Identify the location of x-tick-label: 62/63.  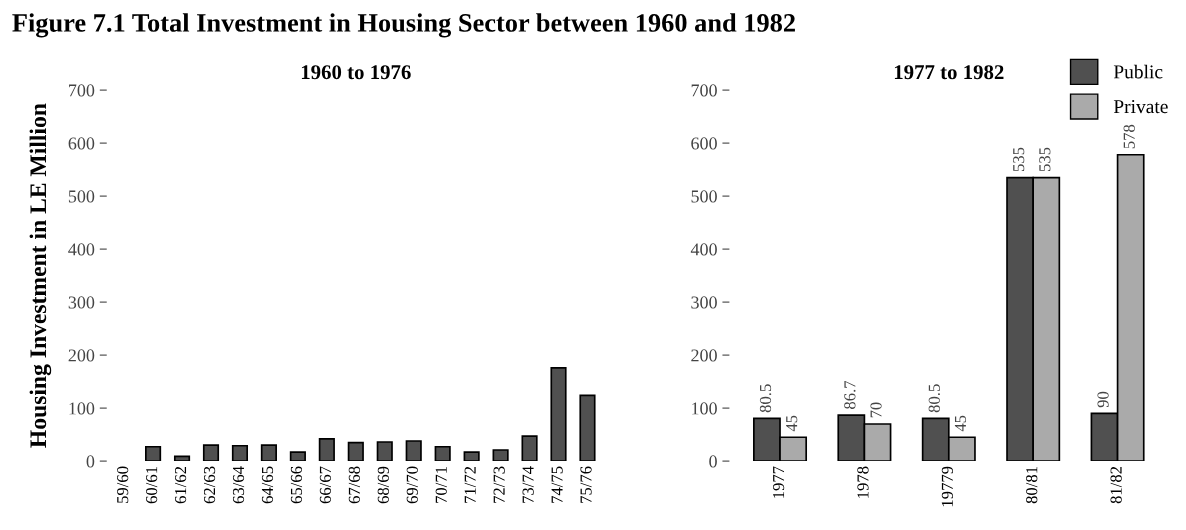
(209, 485).